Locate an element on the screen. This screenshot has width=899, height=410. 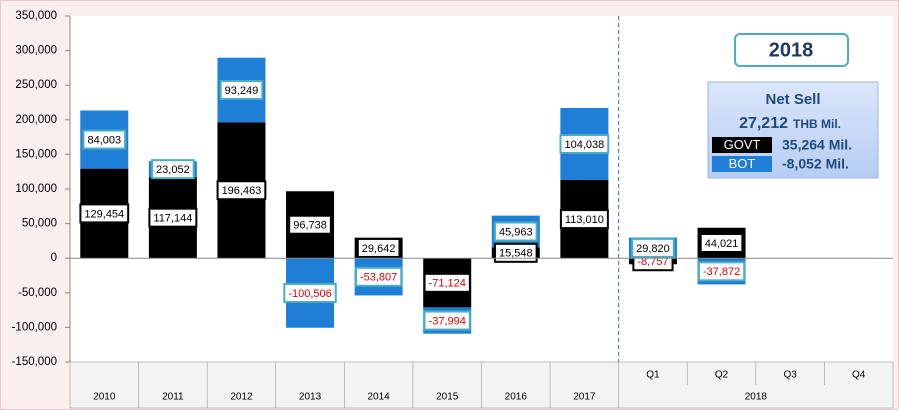
data-label: 104,038 is located at coordinates (584, 143).